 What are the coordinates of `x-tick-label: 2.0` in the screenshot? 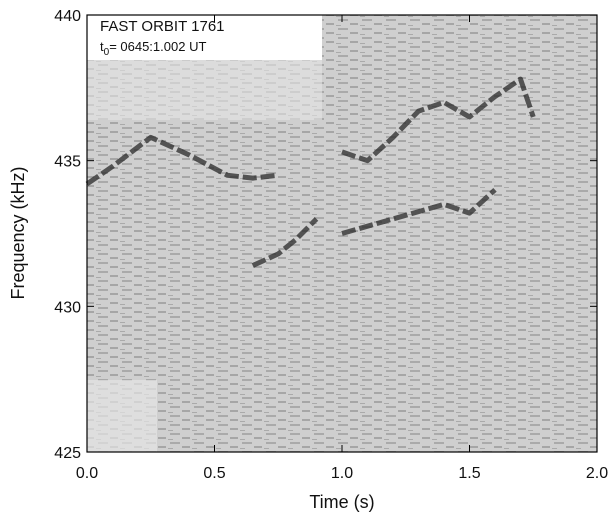 It's located at (597, 473).